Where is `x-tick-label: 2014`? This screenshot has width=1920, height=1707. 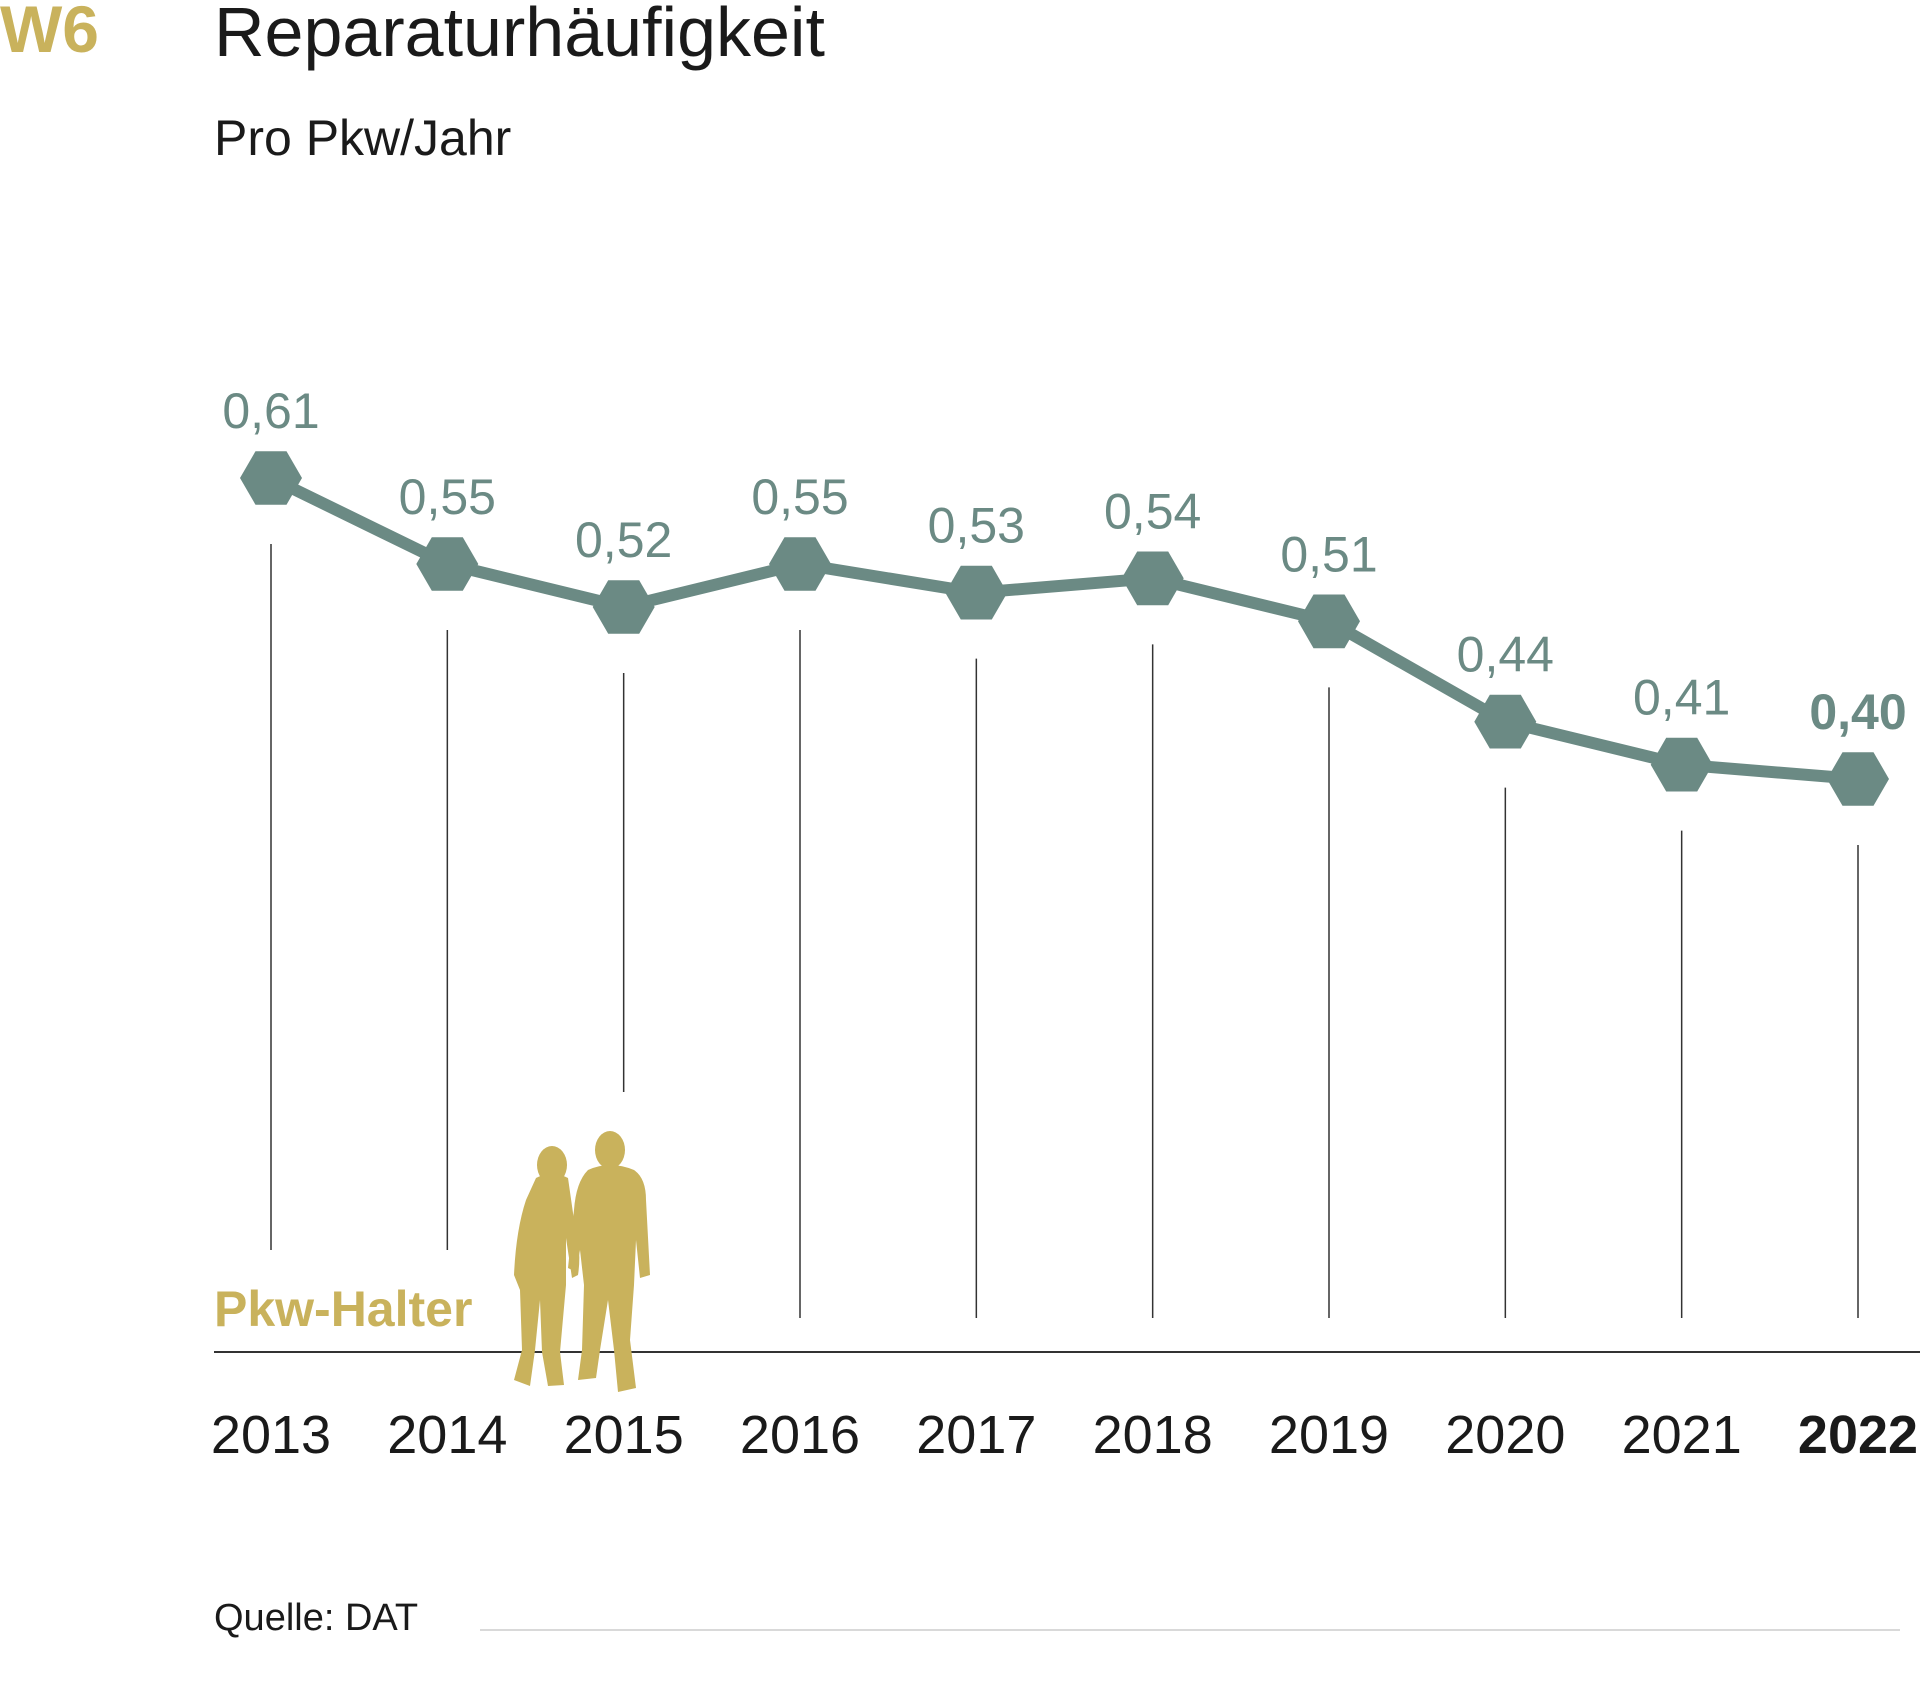
x-tick-label: 2014 is located at coordinates (447, 1435).